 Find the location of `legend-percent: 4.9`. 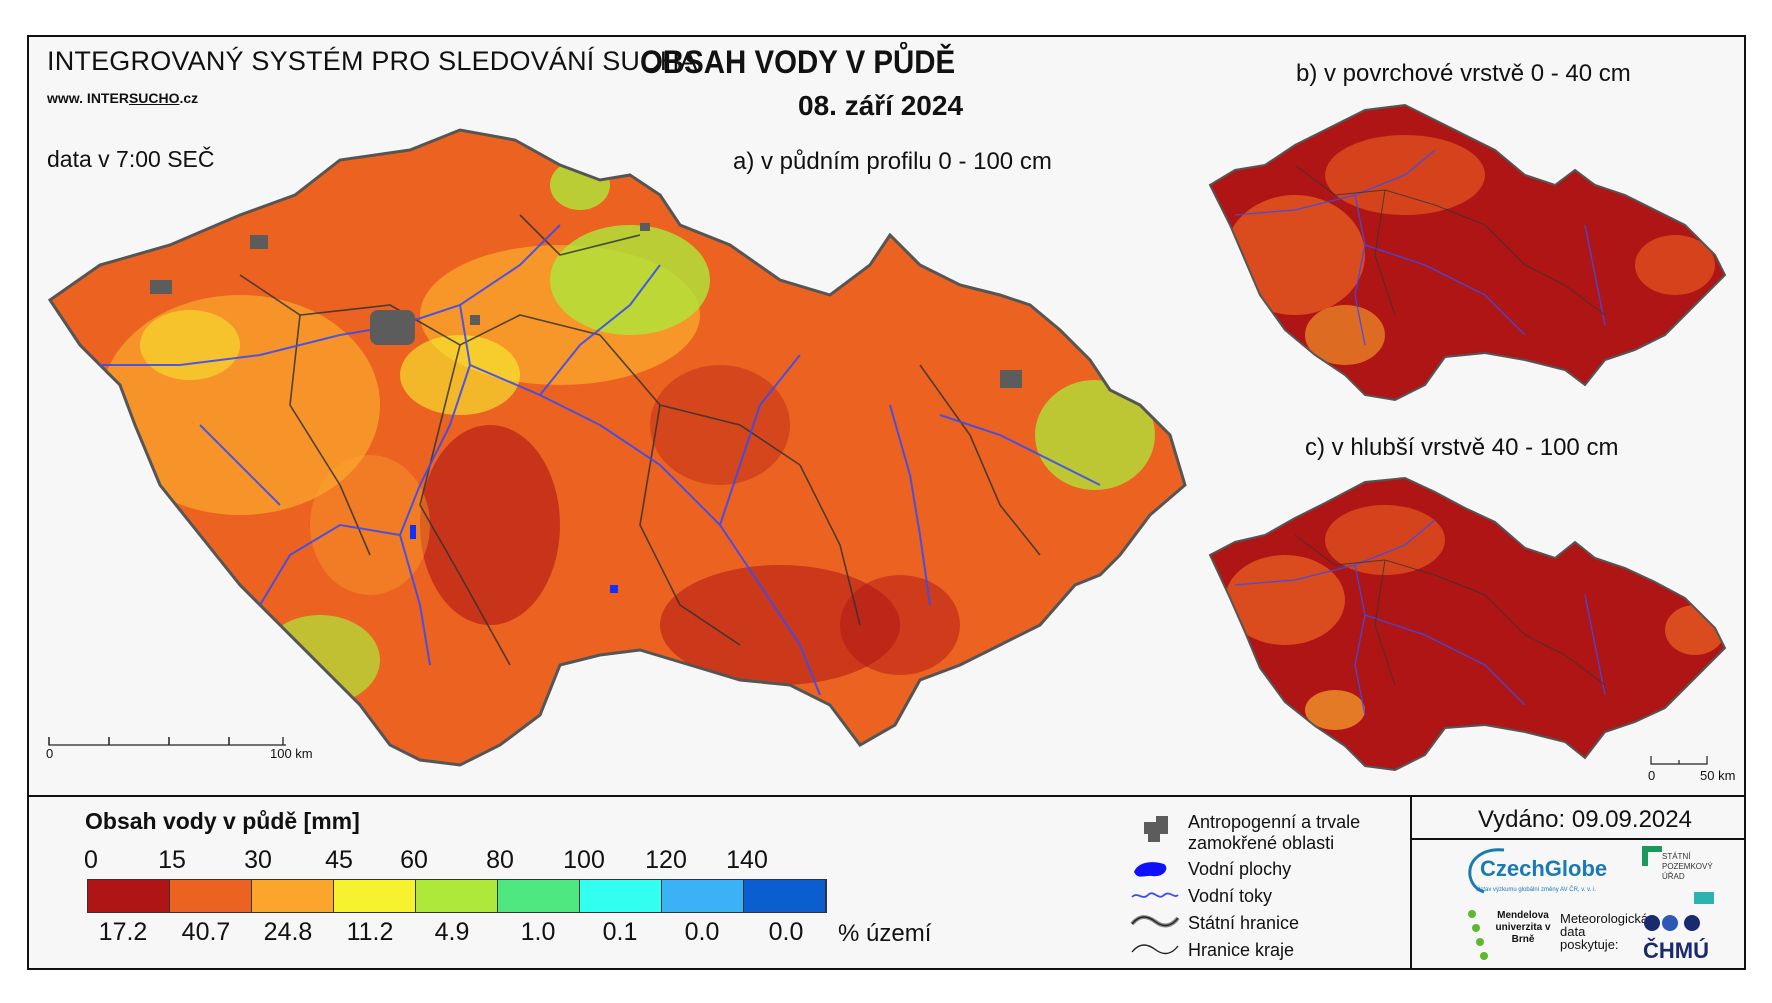

legend-percent: 4.9 is located at coordinates (452, 932).